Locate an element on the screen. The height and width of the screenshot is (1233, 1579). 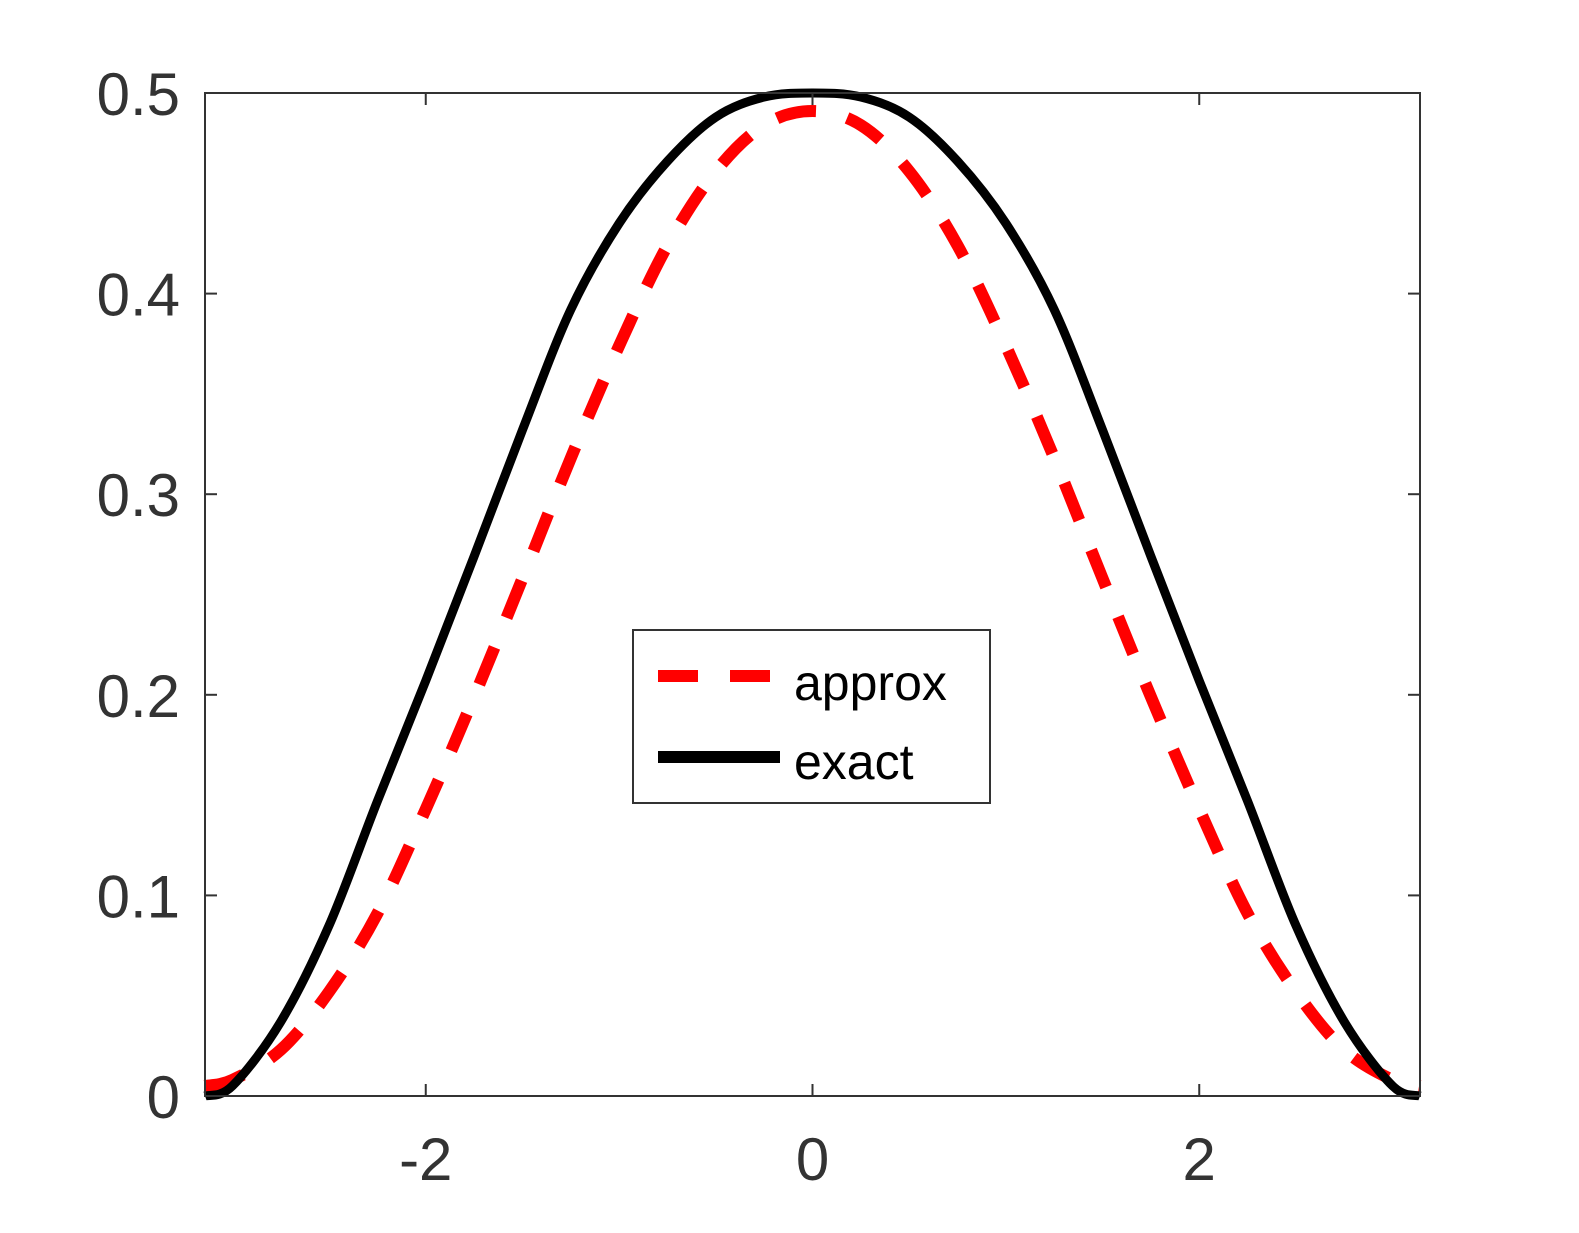
y-tick-label: 0.4 is located at coordinates (138, 295).